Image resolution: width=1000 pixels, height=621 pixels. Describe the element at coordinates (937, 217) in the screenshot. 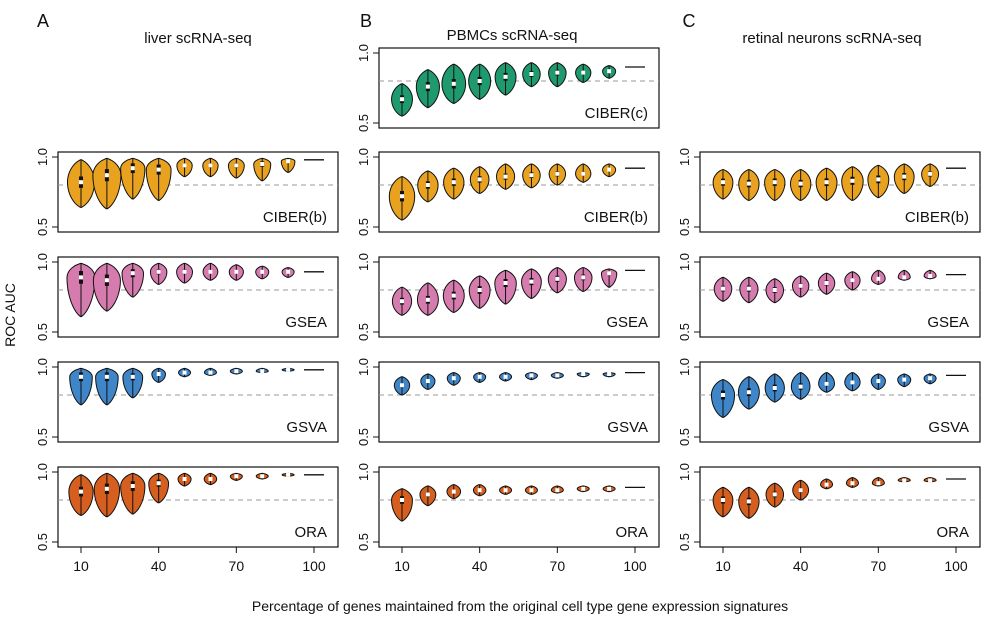

I see `method-label: CIBER(b)` at that location.